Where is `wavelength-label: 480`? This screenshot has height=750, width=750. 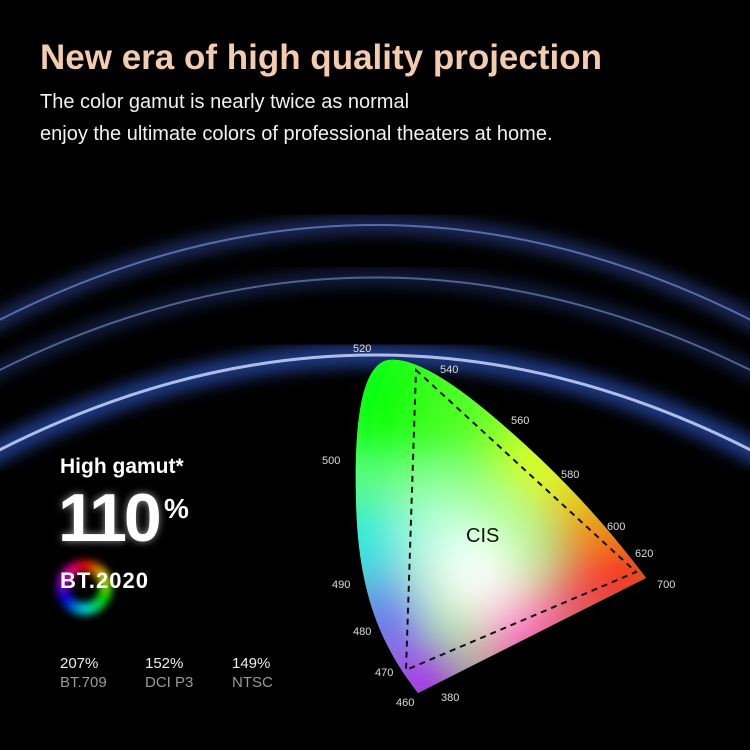 wavelength-label: 480 is located at coordinates (362, 632).